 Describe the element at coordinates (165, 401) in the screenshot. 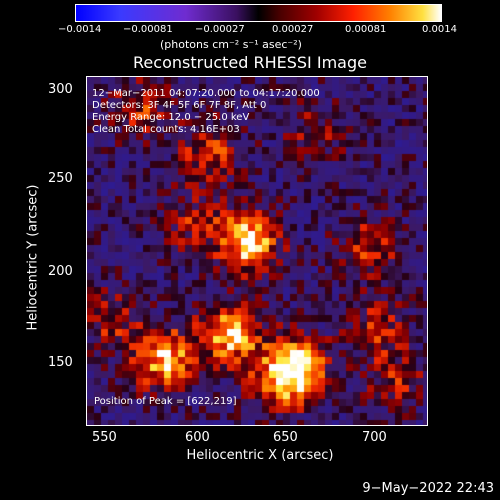

I see `peak-position: Position of Peak = [622,219]` at that location.